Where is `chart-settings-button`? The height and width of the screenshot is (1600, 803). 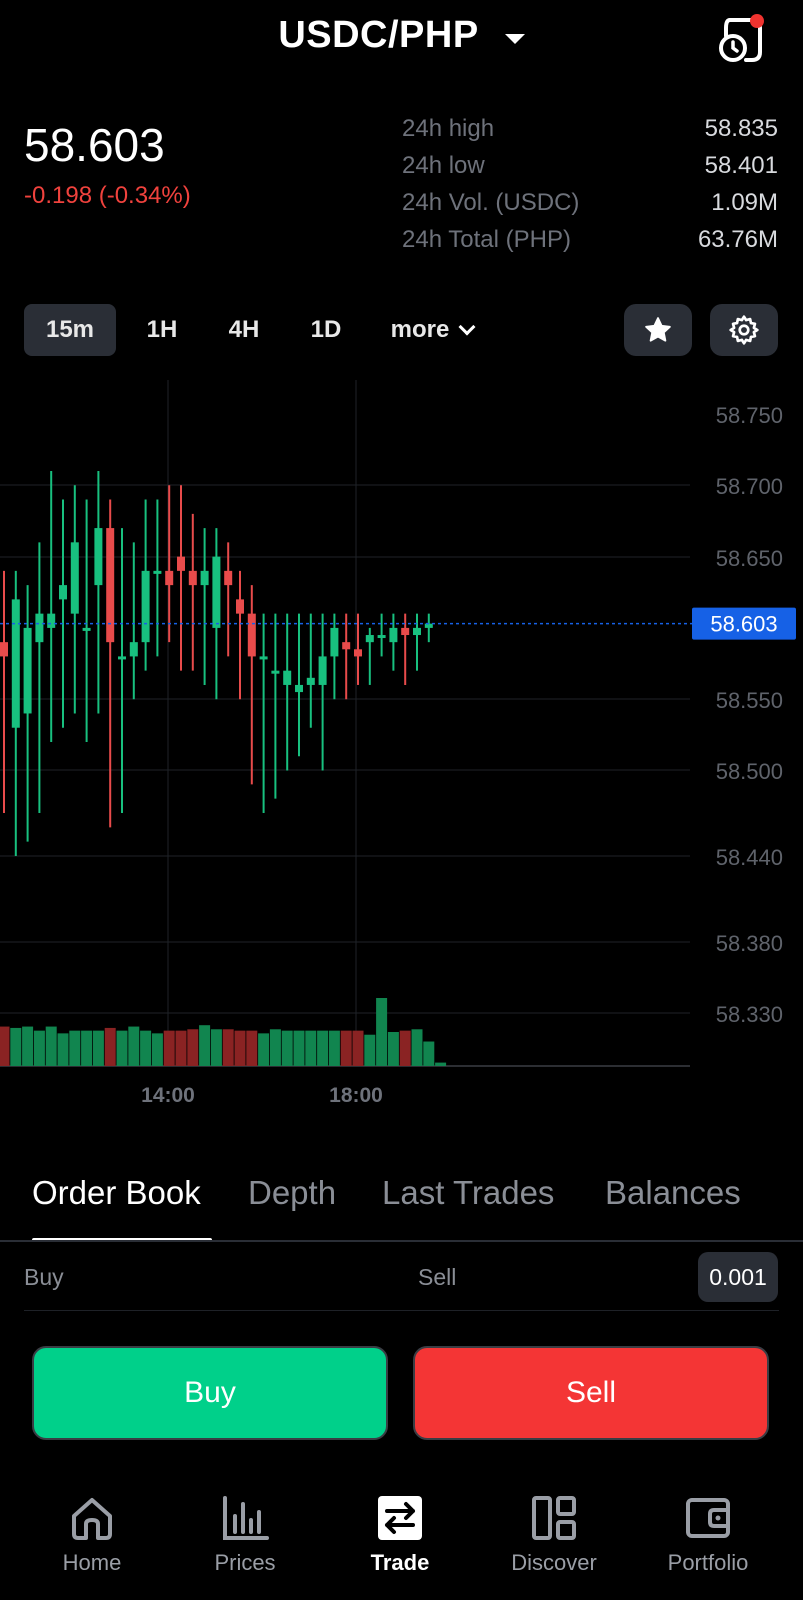 chart-settings-button is located at coordinates (744, 330).